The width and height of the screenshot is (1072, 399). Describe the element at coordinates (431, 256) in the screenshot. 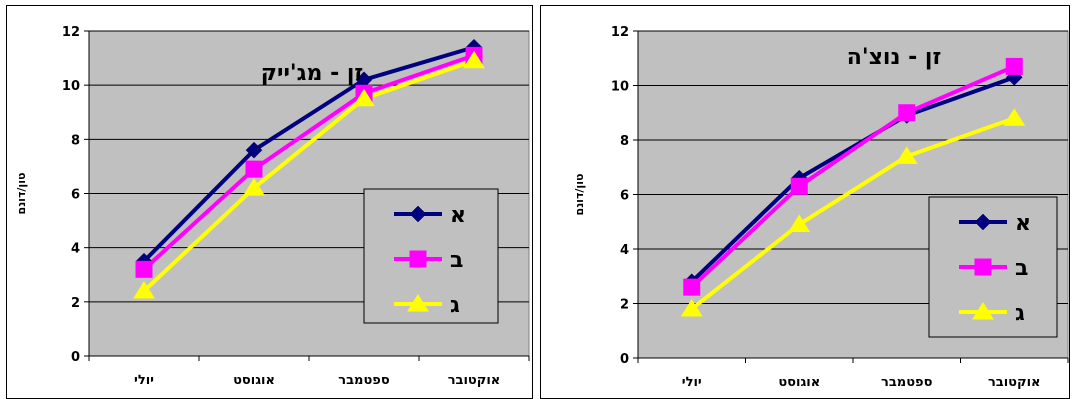

I see `chart0-legend` at that location.